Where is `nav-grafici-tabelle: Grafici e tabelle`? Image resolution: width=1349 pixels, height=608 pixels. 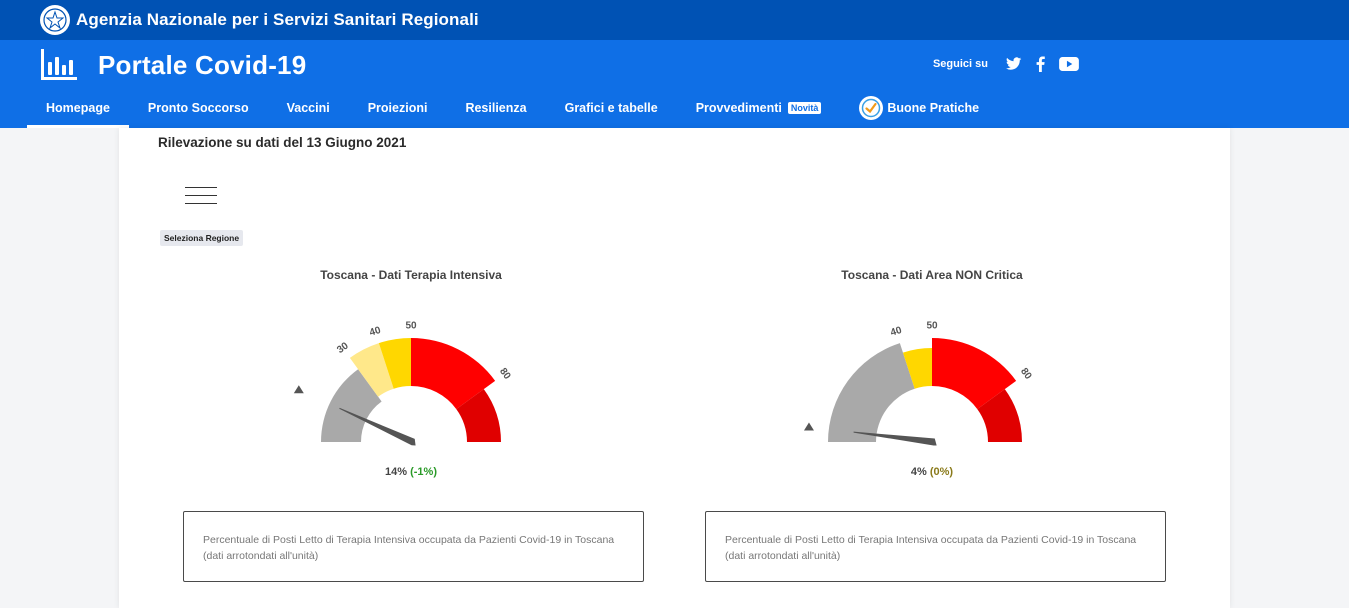
nav-grafici-tabelle: Grafici e tabelle is located at coordinates (611, 108).